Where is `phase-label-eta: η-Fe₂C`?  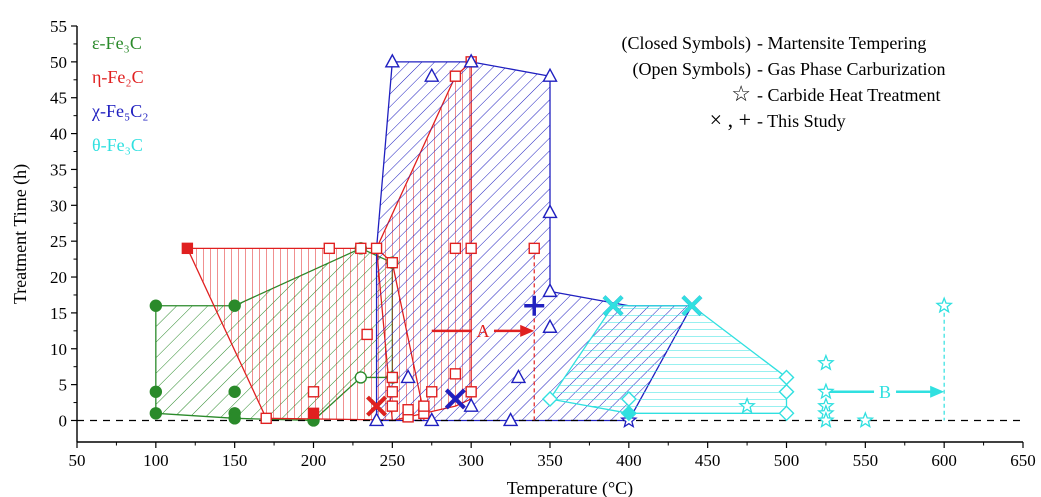 phase-label-eta: η-Fe₂C is located at coordinates (118, 77).